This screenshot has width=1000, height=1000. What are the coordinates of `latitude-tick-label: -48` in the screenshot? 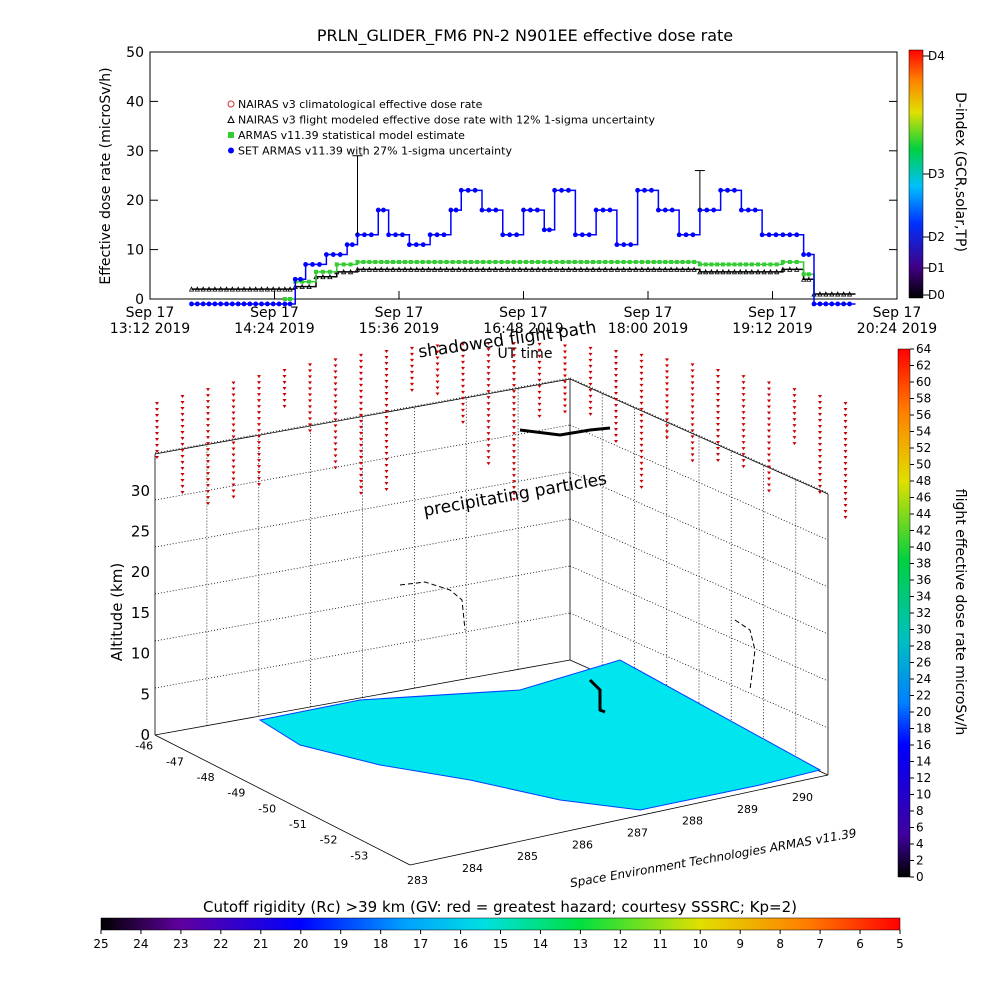 It's located at (206, 777).